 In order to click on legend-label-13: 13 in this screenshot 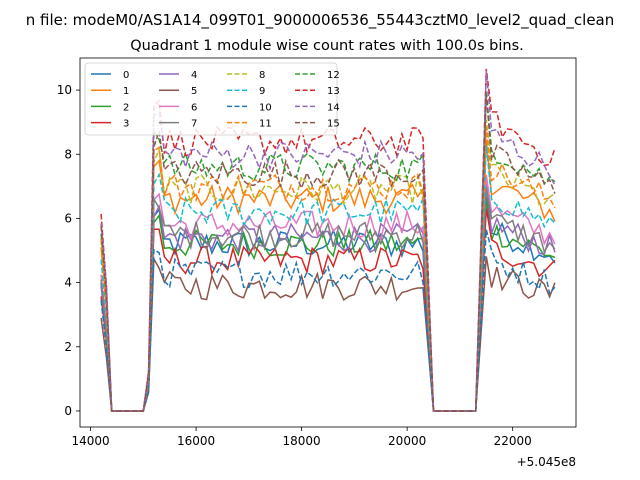, I will do `click(333, 91)`.